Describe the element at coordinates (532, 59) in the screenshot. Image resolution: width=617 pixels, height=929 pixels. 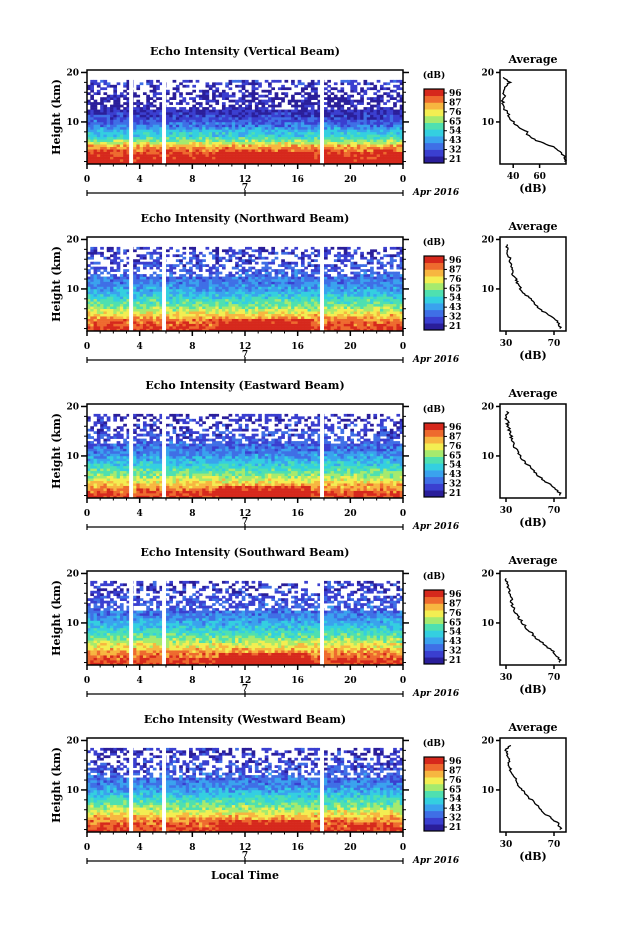
I see `average-title: Average` at that location.